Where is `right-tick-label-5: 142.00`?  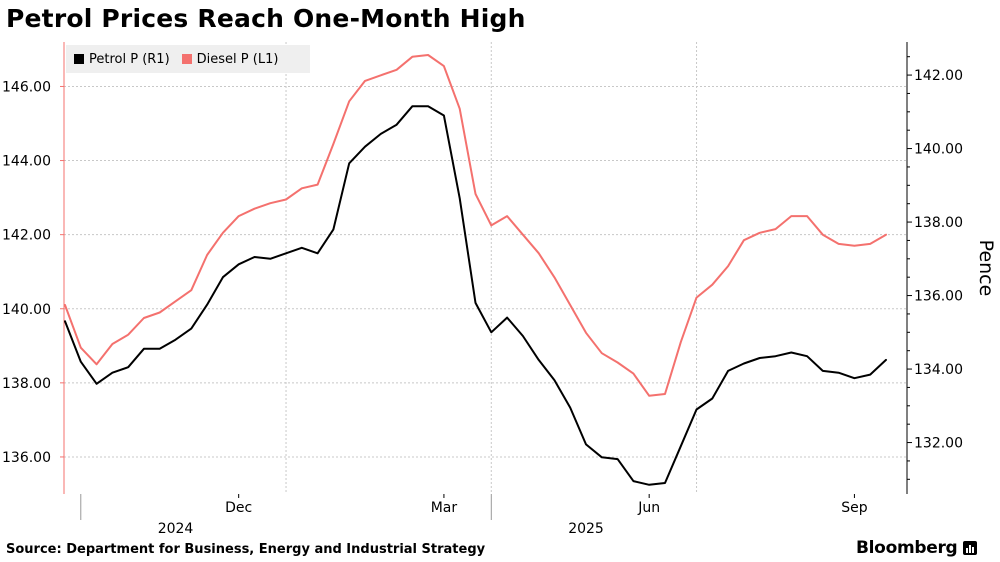 right-tick-label-5: 142.00 is located at coordinates (938, 76).